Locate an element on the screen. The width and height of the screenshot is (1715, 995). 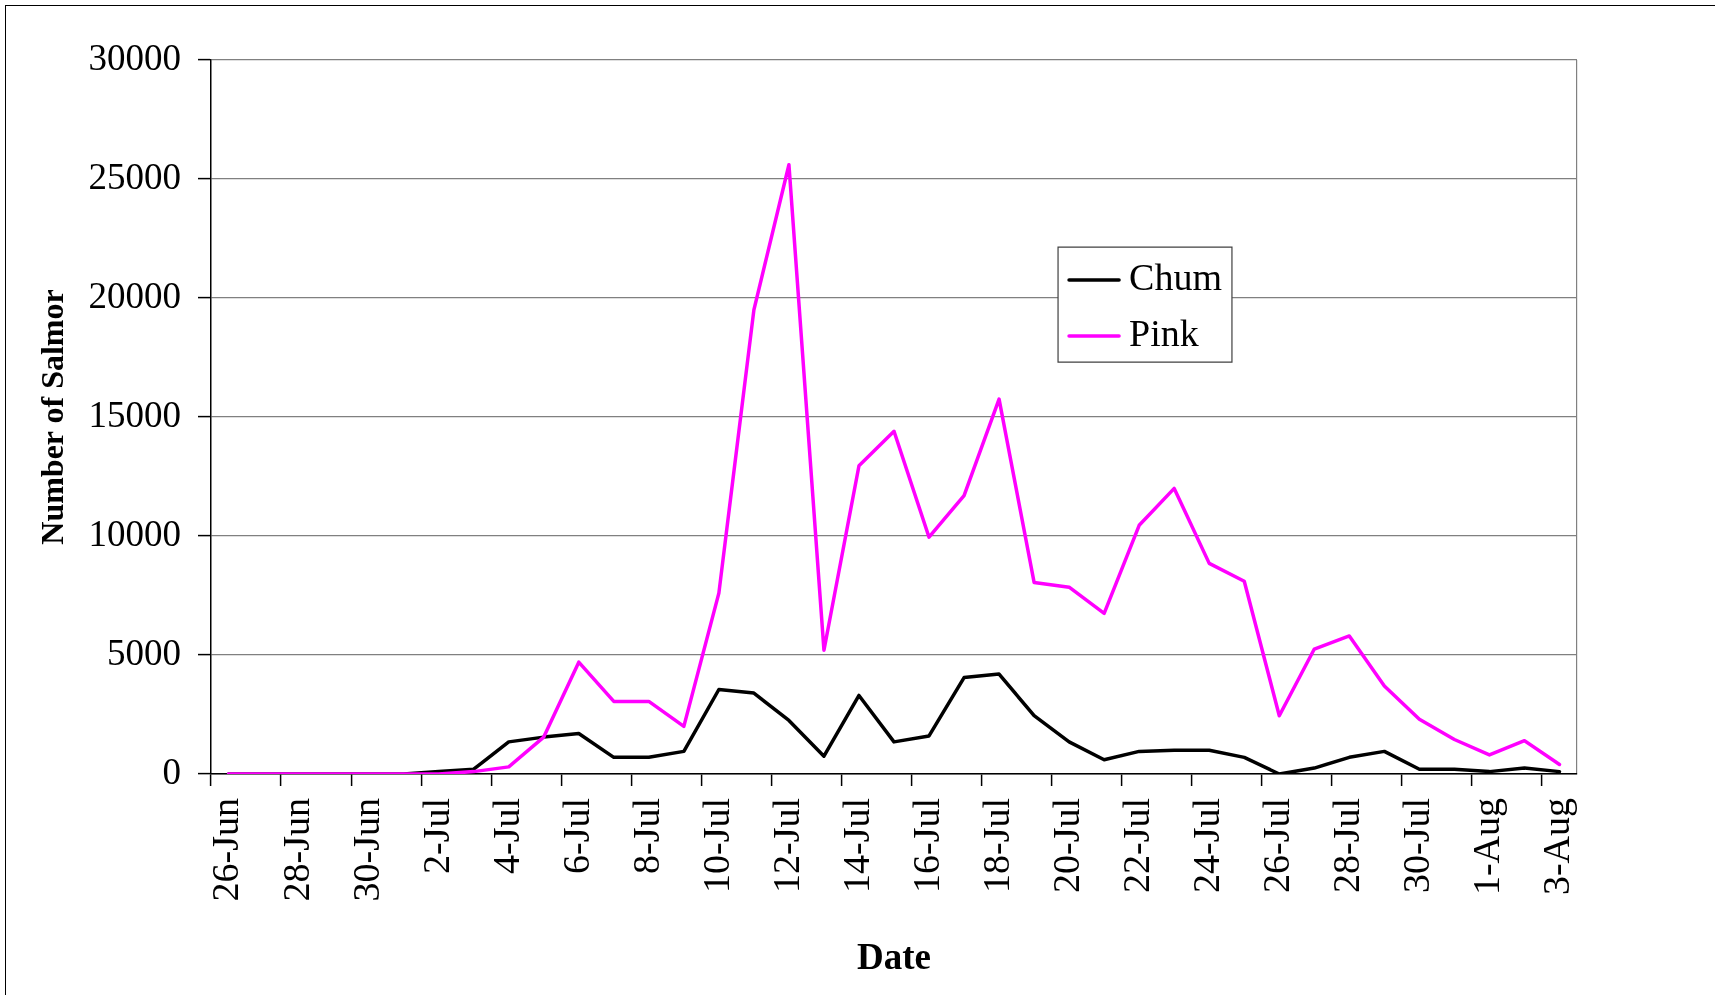
x-tick-label: 20-Jul is located at coordinates (1066, 845).